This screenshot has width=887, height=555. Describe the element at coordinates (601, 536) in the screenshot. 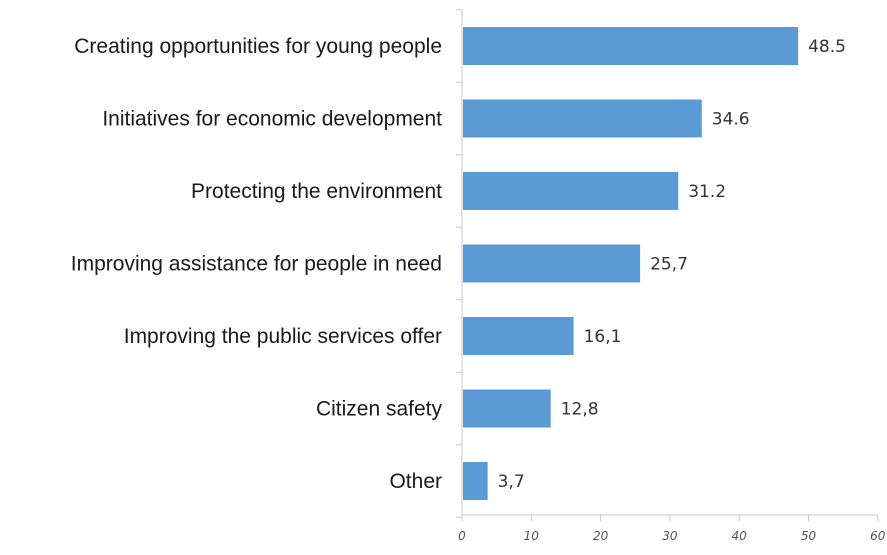

I see `x-tick-label-2: 20` at that location.